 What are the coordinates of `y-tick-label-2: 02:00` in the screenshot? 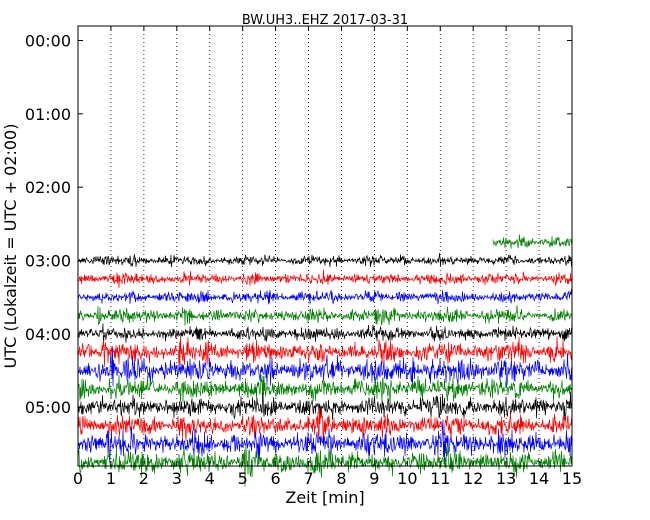 It's located at (48, 187).